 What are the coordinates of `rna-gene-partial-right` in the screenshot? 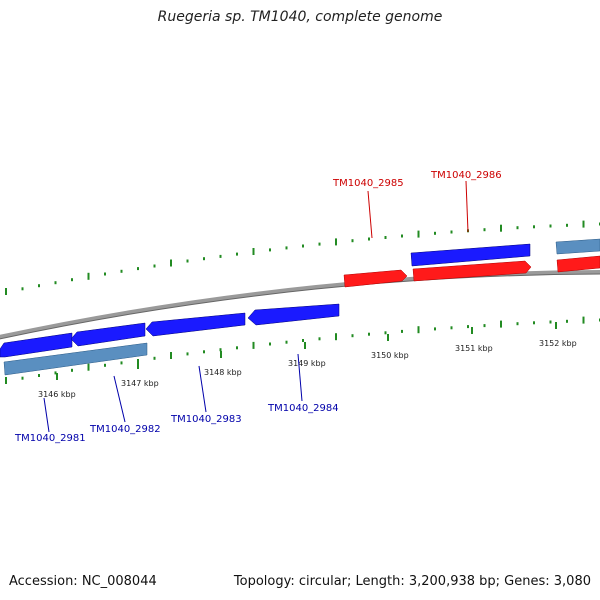 It's located at (577, 246).